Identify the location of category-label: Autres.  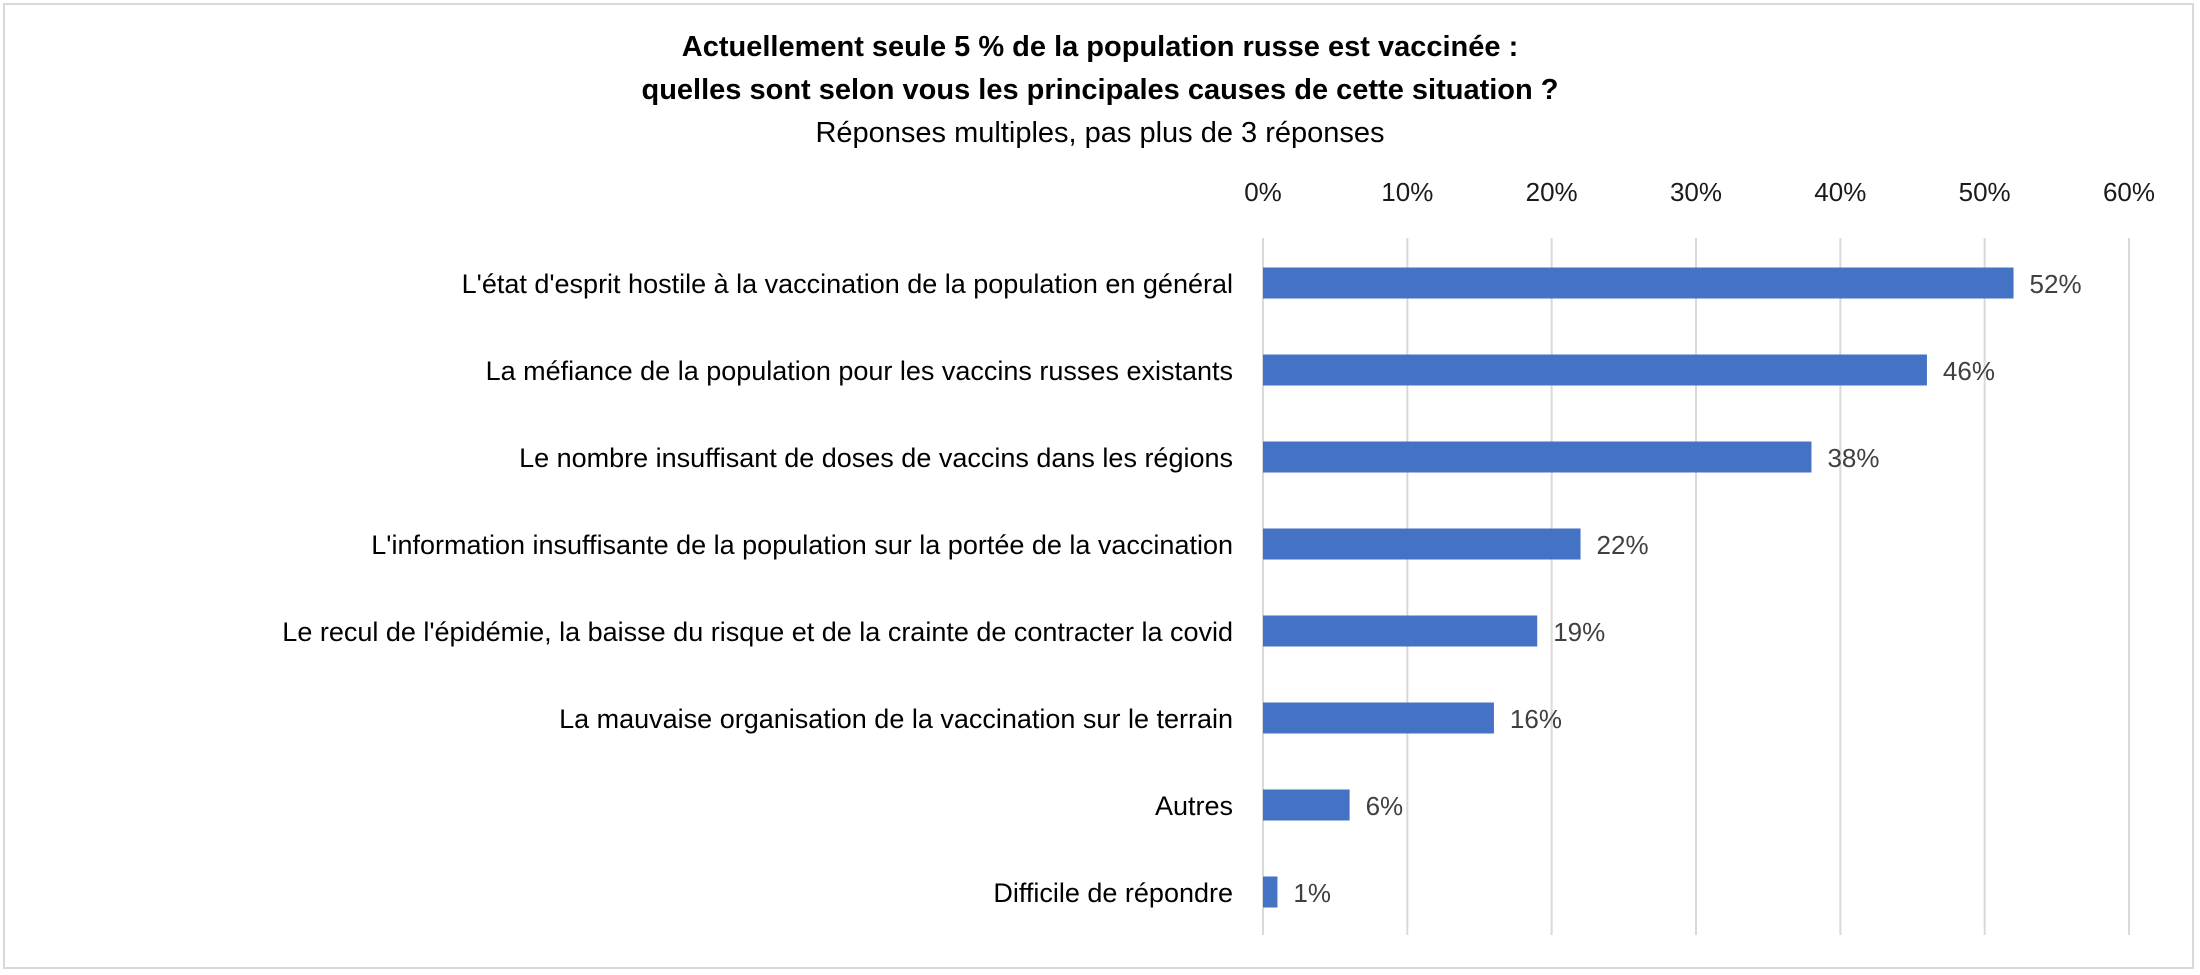
(1194, 806).